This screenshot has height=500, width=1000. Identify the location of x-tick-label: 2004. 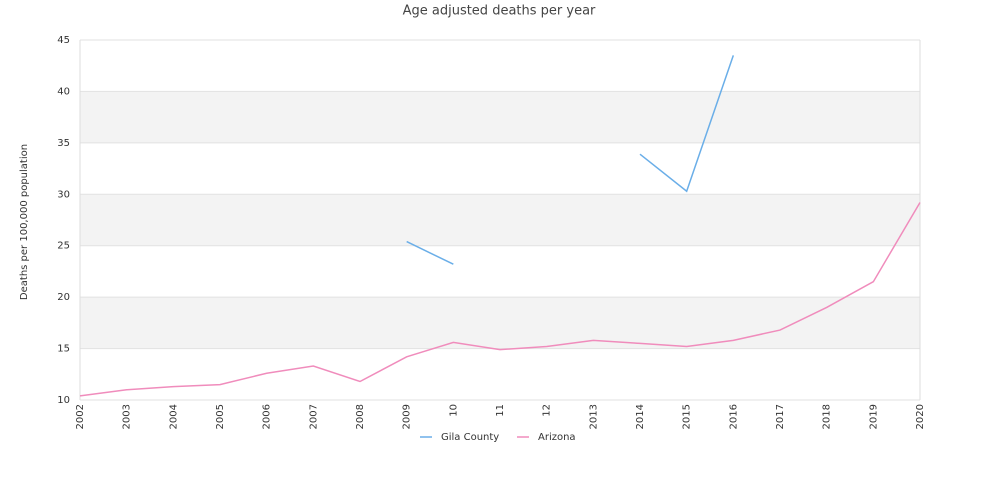
(173, 416).